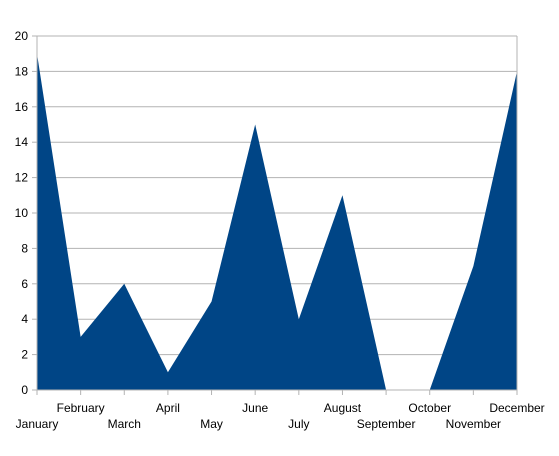 The image size is (559, 456). Describe the element at coordinates (81, 408) in the screenshot. I see `x-tick-label-february: February` at that location.